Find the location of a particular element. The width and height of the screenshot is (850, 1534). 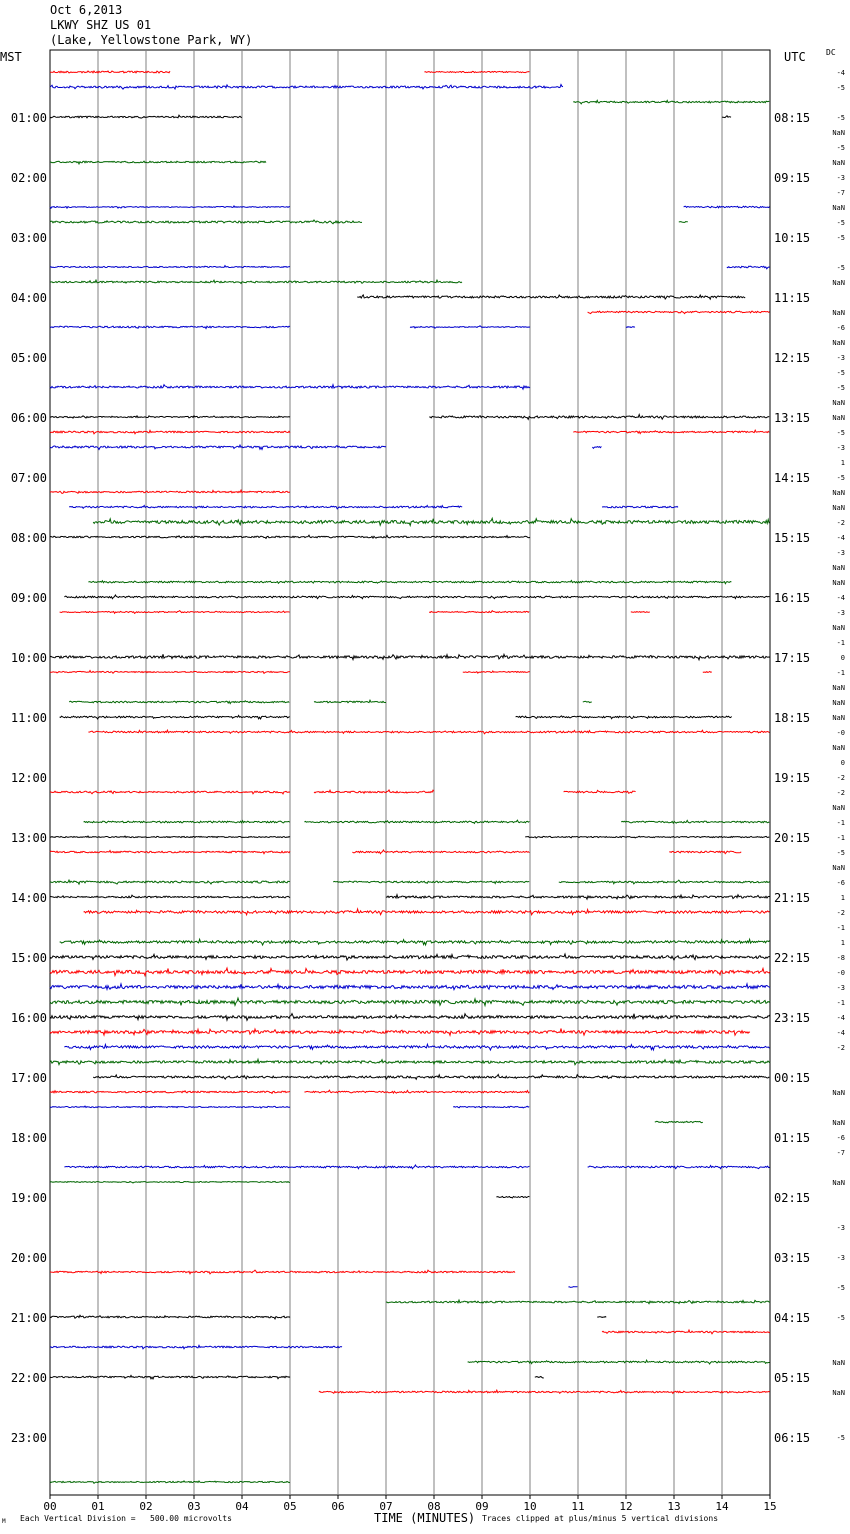

hour-label-mst: 17:00 is located at coordinates (29, 1078).